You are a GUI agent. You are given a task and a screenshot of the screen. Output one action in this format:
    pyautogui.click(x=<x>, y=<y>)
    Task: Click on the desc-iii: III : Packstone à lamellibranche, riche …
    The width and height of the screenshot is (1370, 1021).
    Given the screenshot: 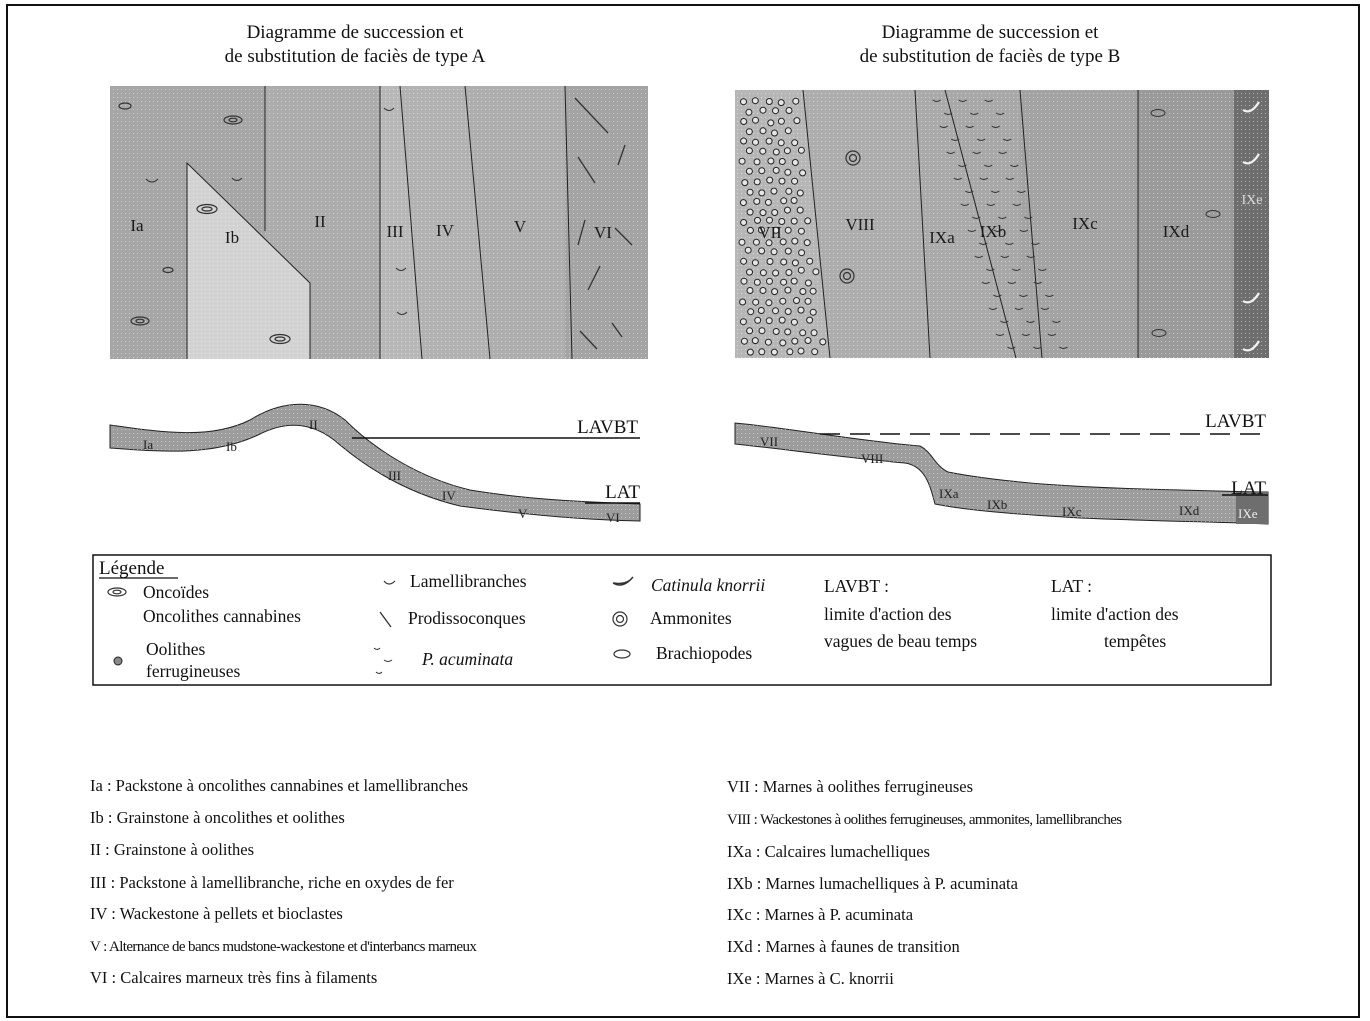 What is the action you would take?
    pyautogui.click(x=272, y=882)
    